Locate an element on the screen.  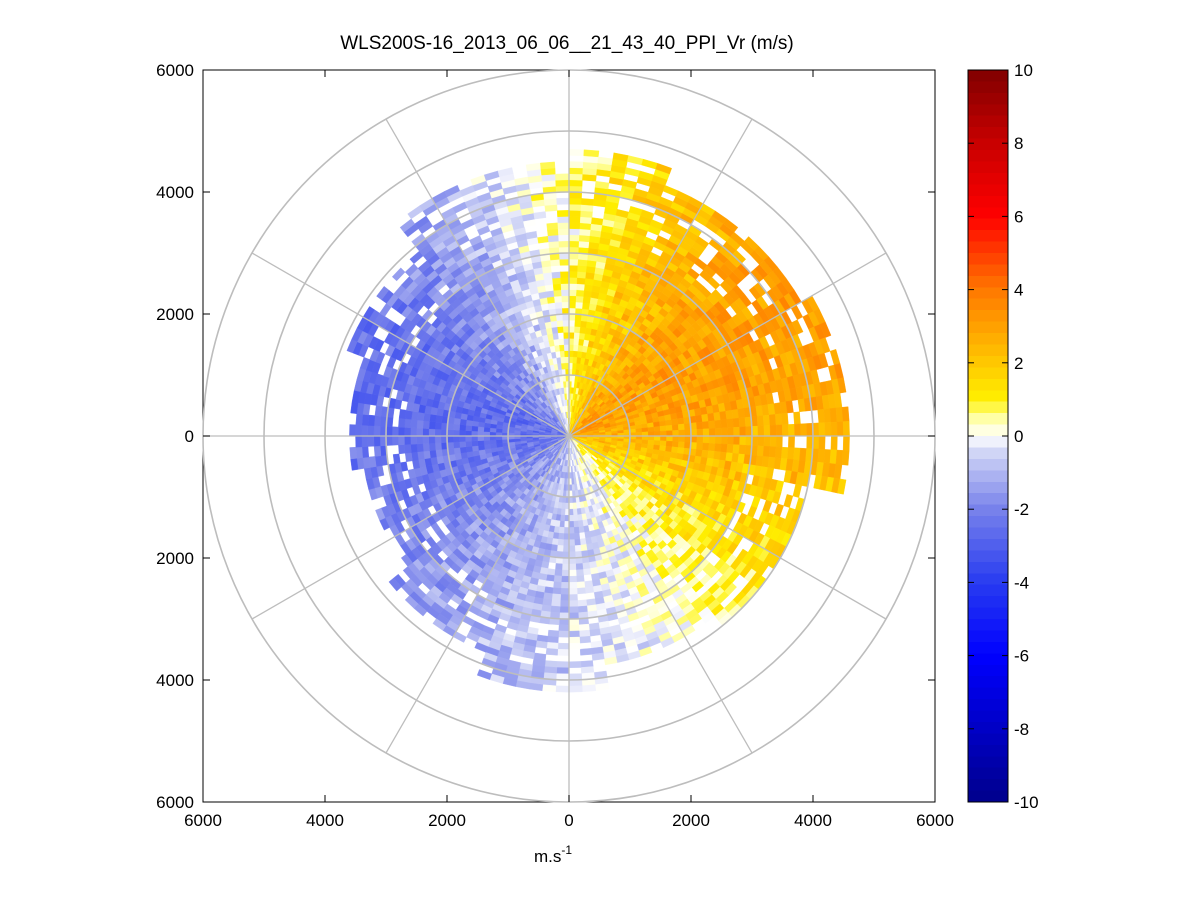
x-tick-label: 6000 is located at coordinates (203, 820).